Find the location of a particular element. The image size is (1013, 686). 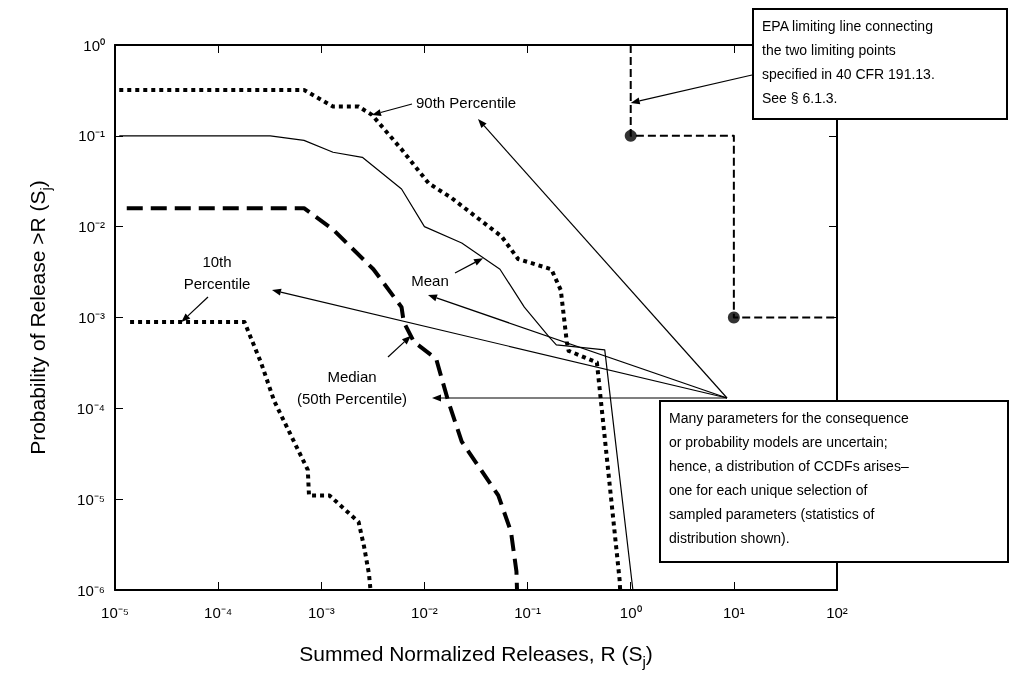

x-tick-label: 10⁻³ is located at coordinates (321, 612).